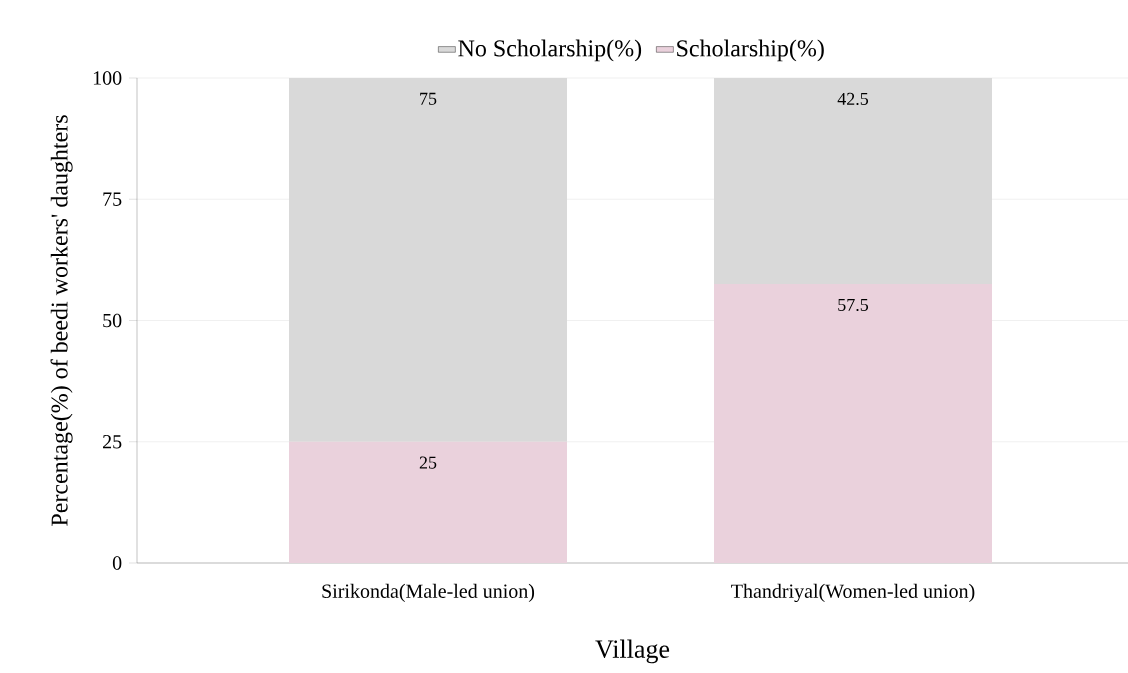 The image size is (1128, 673). Describe the element at coordinates (853, 99) in the screenshot. I see `data-label: 42.5` at that location.